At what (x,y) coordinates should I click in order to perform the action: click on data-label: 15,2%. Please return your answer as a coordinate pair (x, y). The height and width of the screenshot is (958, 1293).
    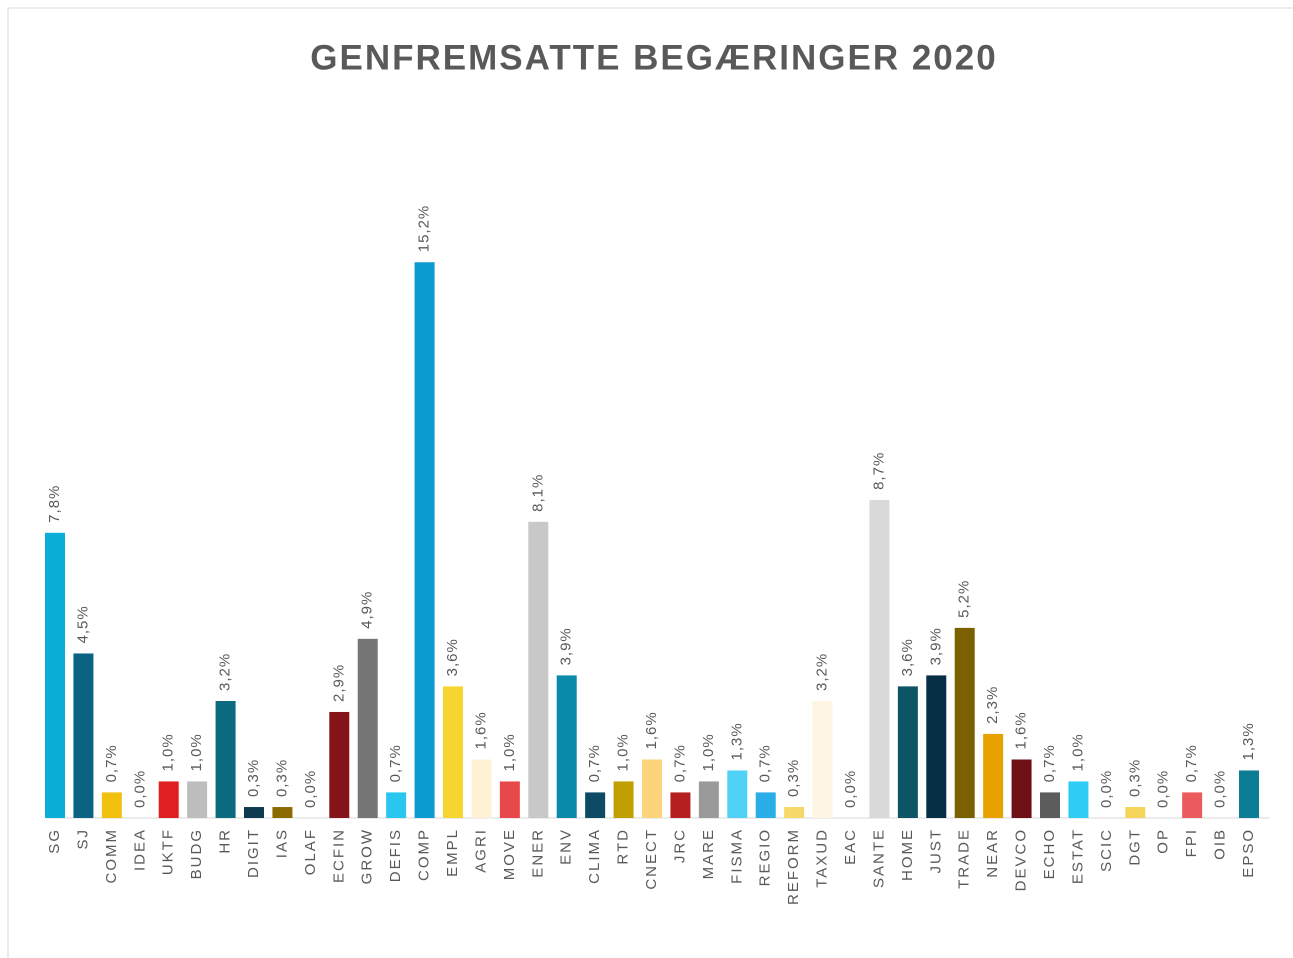
    Looking at the image, I should click on (424, 229).